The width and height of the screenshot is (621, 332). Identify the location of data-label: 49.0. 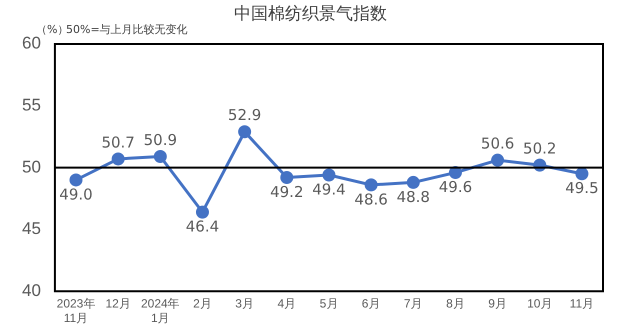
(76, 194).